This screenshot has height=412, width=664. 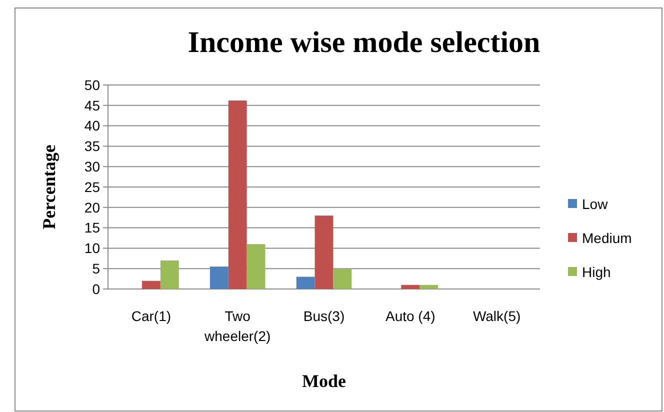 I want to click on y-tick-label: 20, so click(x=92, y=207).